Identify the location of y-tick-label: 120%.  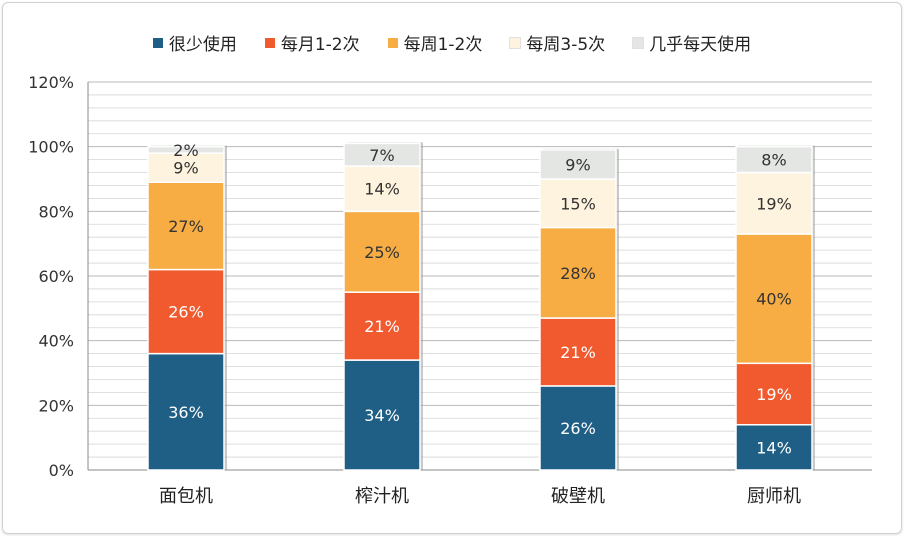
(51, 82).